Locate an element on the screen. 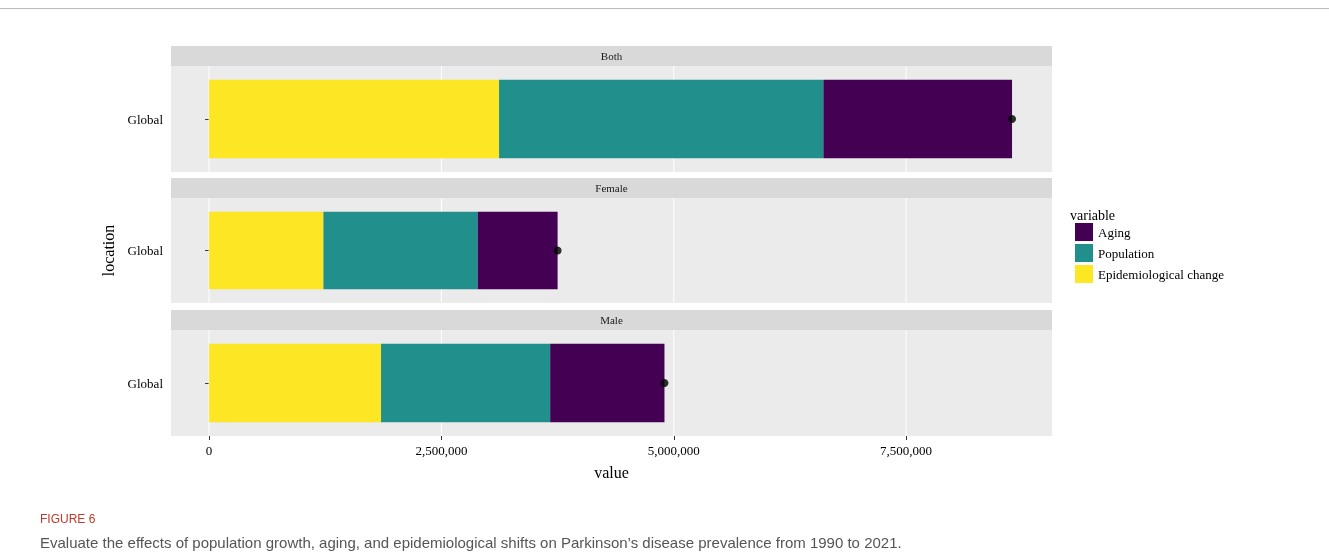  legend-label: Epidemiological change is located at coordinates (1161, 274).